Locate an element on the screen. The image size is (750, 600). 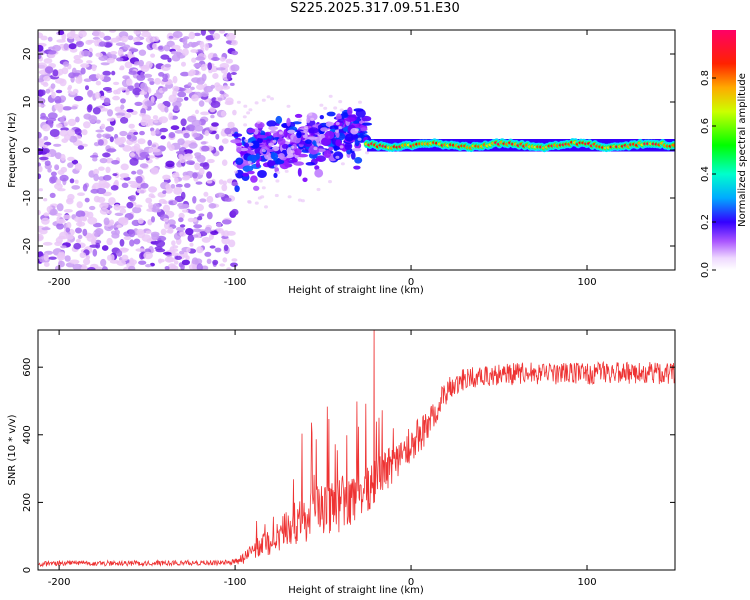
snr-ylabel: SNR (10 * v/v) is located at coordinates (12, 449).